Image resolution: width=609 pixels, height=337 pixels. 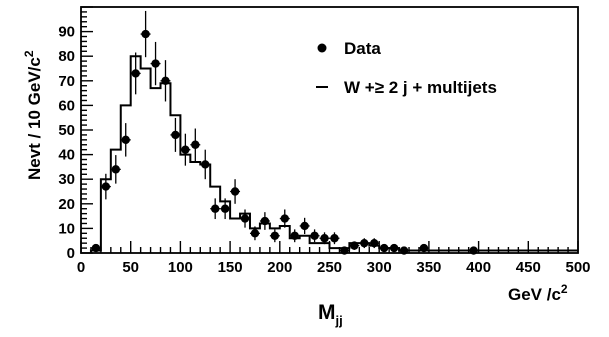 What do you see at coordinates (339, 320) in the screenshot?
I see `x-axis-title-sub: jj` at bounding box center [339, 320].